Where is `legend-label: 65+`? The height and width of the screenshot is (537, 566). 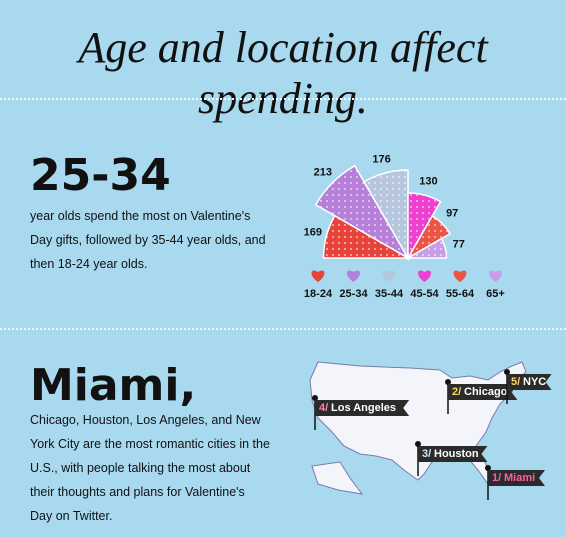 legend-label: 65+ is located at coordinates (495, 294).